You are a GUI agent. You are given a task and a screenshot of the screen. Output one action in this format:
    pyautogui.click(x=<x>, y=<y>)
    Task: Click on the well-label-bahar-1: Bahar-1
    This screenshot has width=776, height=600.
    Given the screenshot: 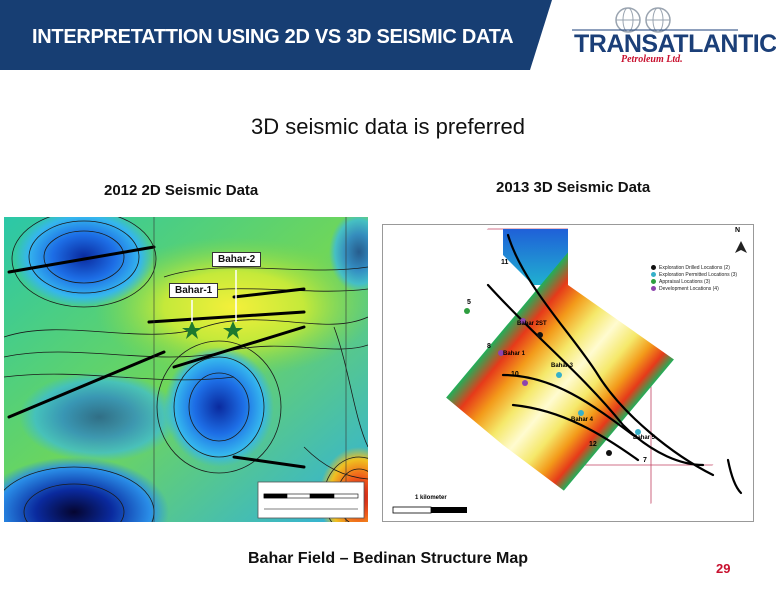 What is the action you would take?
    pyautogui.click(x=194, y=290)
    